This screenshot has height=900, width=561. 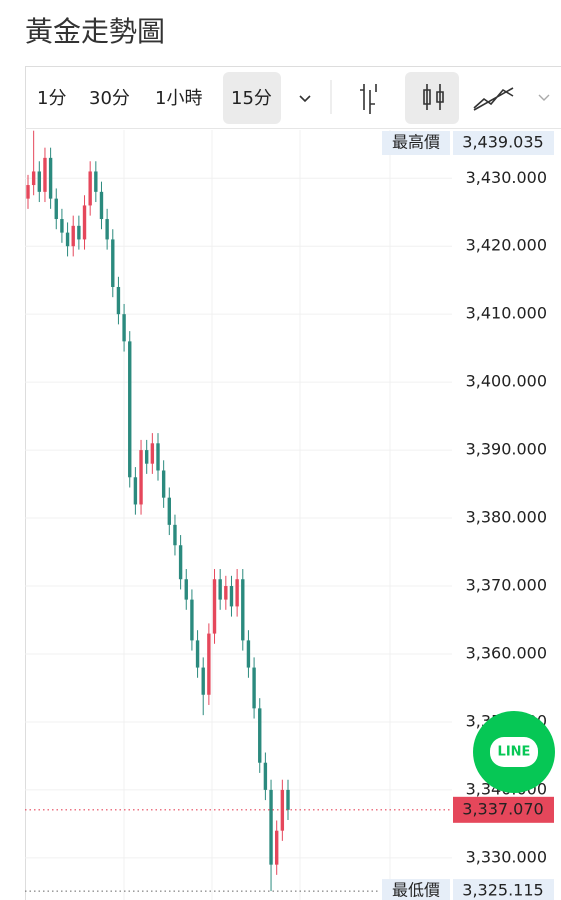 I want to click on badge-name: 最低價, so click(x=416, y=890).